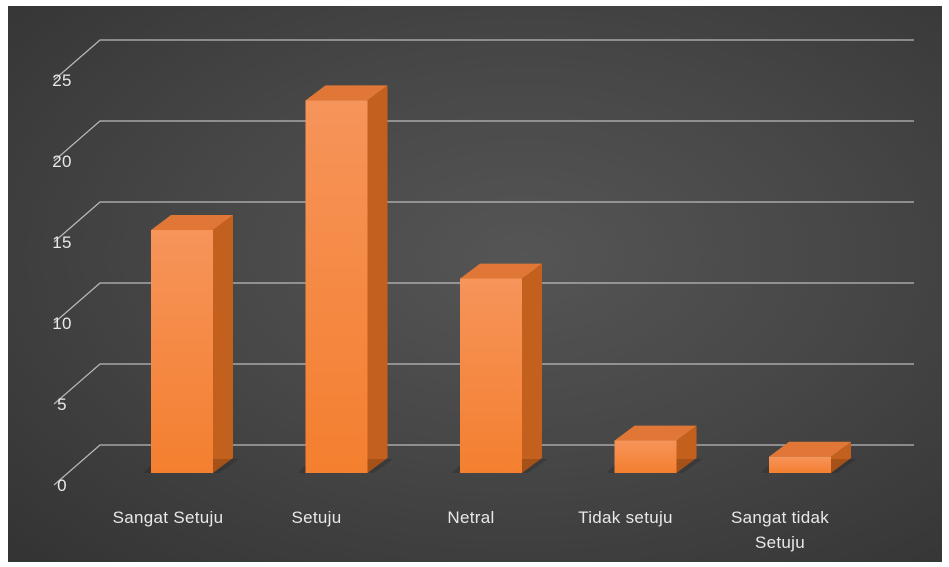 The width and height of the screenshot is (949, 567). What do you see at coordinates (62, 404) in the screenshot?
I see `y-tick-label: 5` at bounding box center [62, 404].